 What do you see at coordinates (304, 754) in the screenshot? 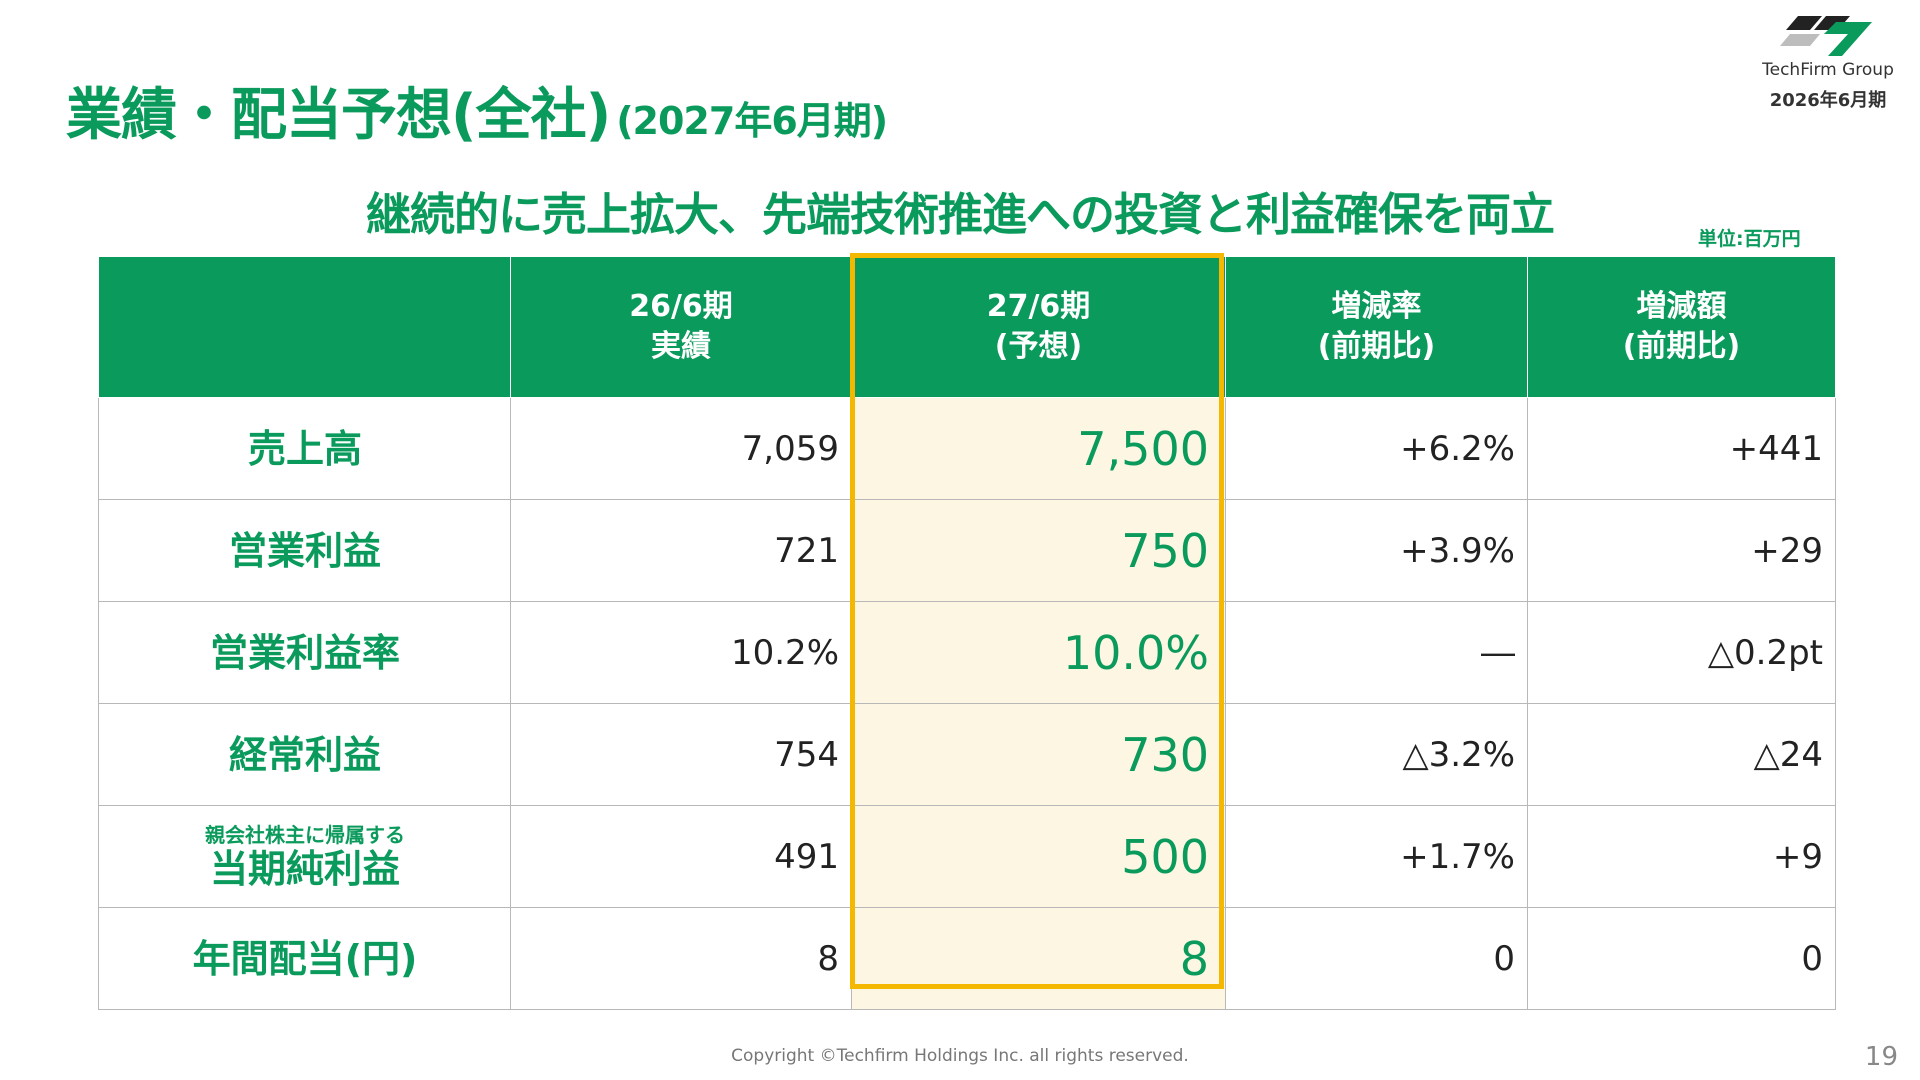
I see `row-label: 経常利益` at bounding box center [304, 754].